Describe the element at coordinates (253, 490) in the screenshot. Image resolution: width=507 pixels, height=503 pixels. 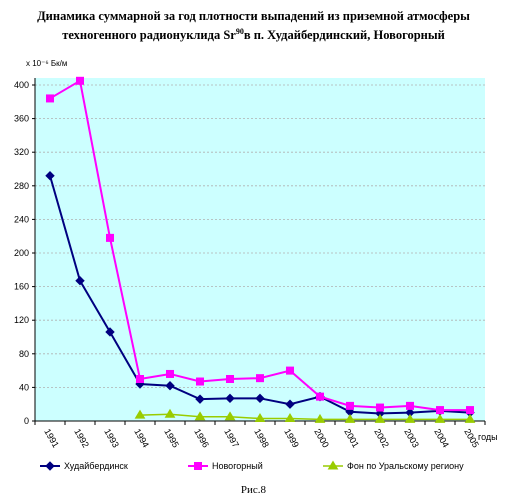
I see `figure-caption: Рис.8` at that location.